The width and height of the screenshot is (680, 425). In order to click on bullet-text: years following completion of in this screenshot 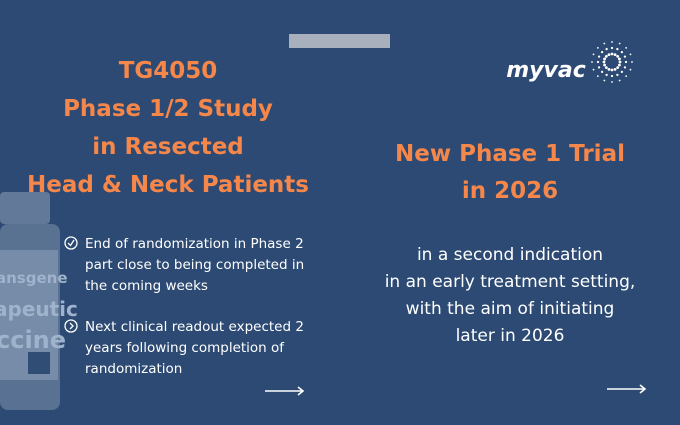, I will do `click(185, 348)`.